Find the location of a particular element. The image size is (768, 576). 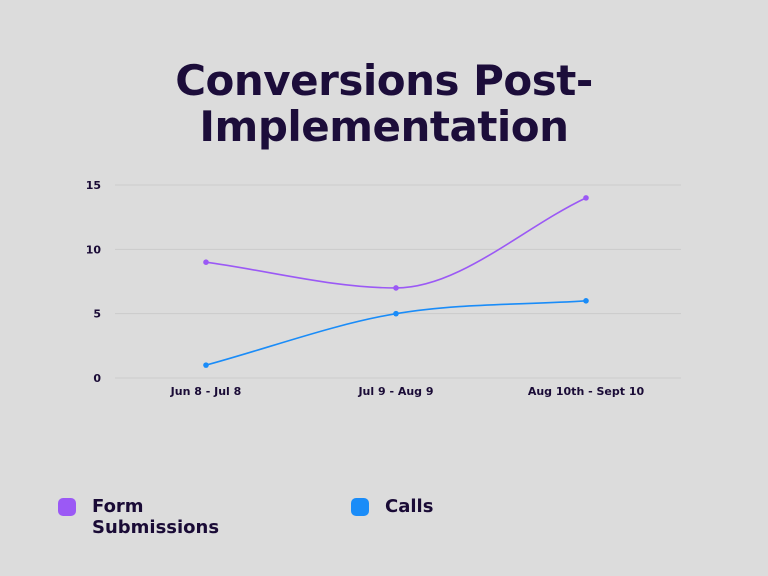

legend-label-form-submissions: Form Submissions is located at coordinates (156, 517).